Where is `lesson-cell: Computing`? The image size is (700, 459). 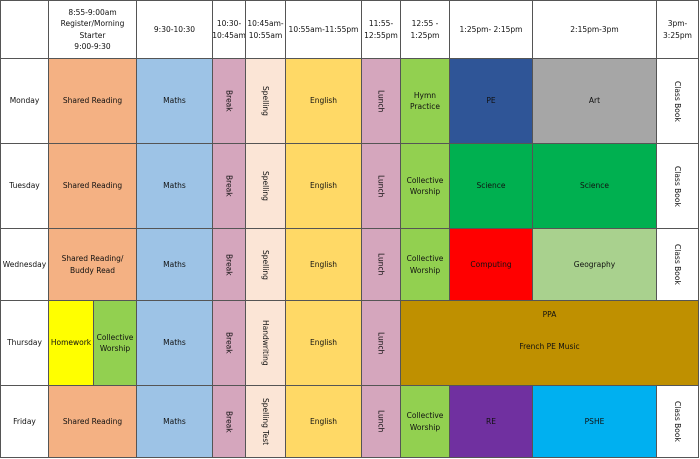 lesson-cell: Computing is located at coordinates (491, 264).